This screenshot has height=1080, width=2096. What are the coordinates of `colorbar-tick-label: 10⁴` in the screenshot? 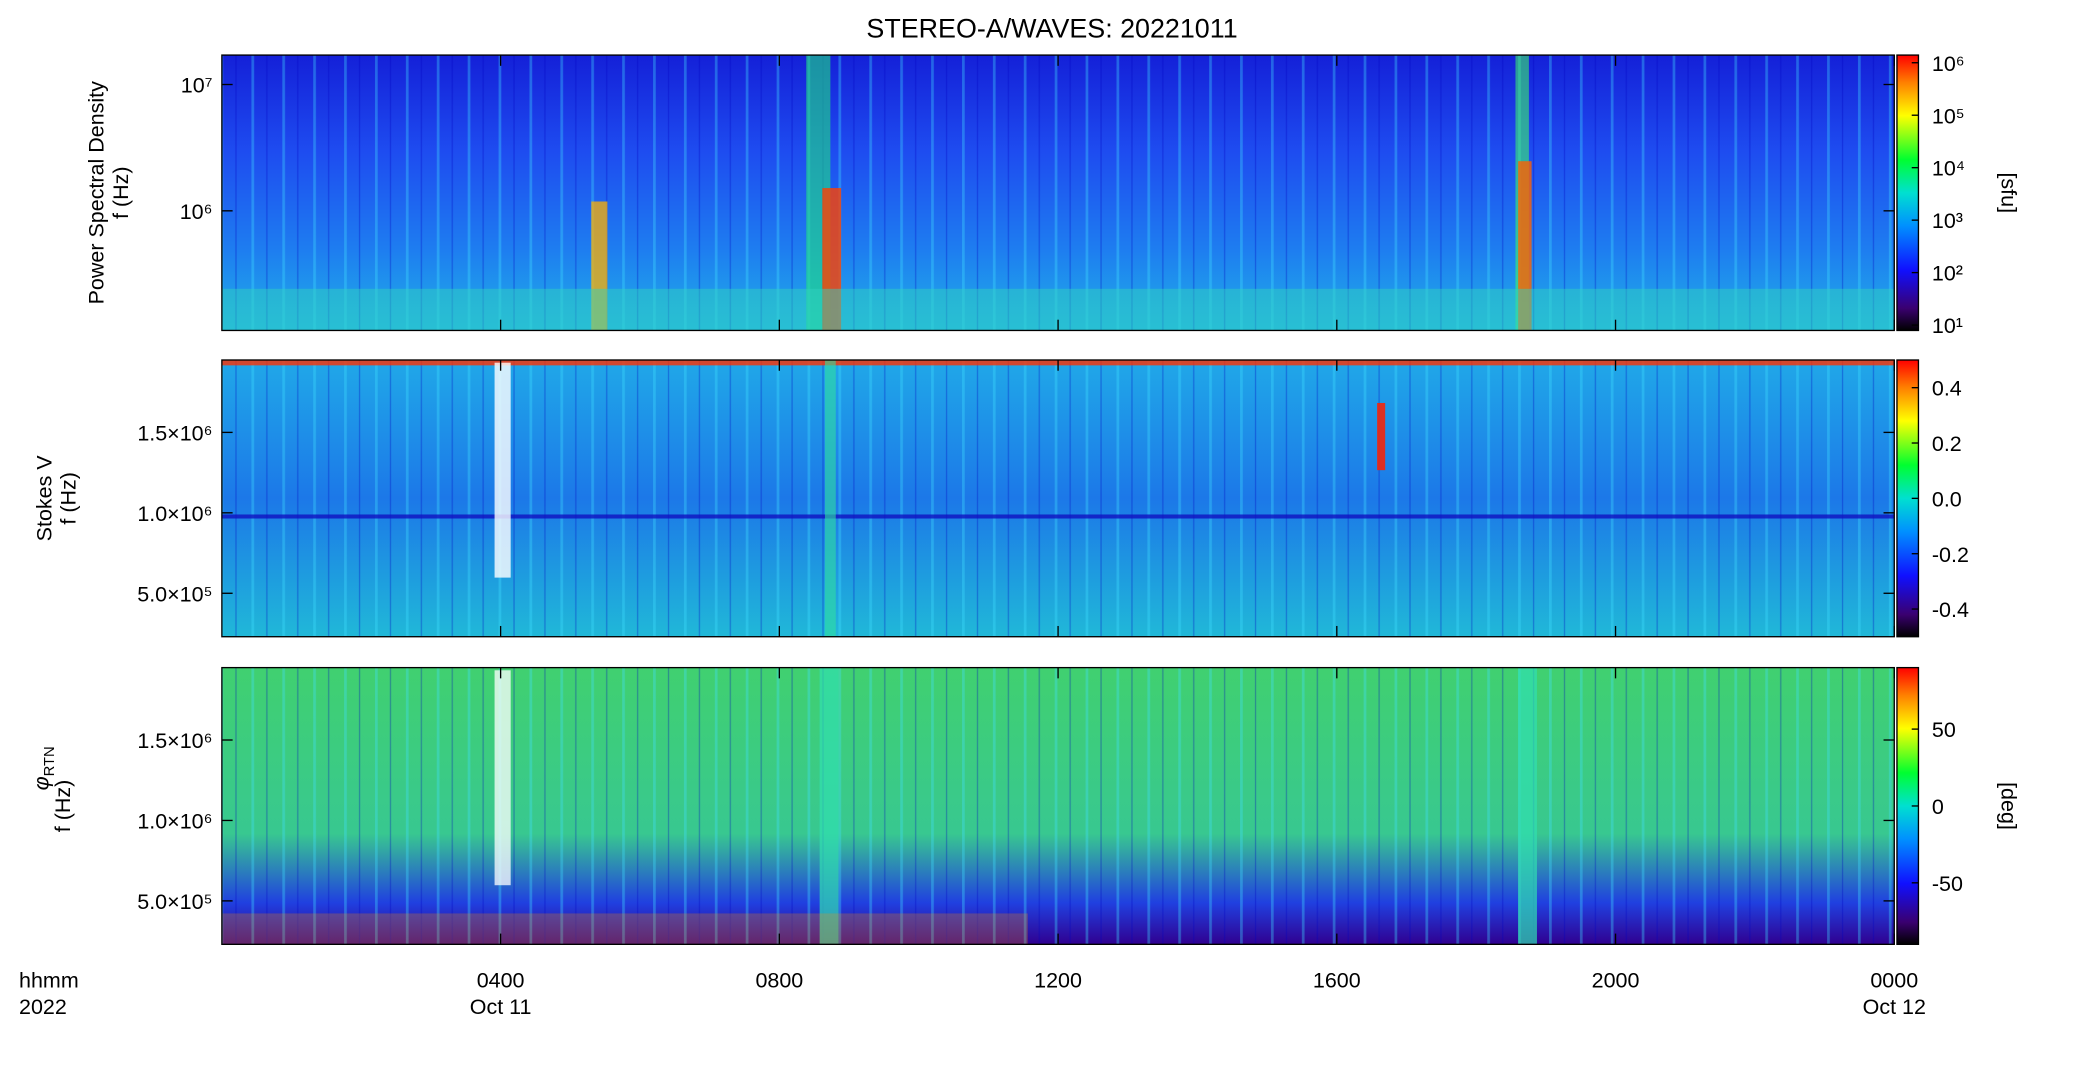 It's located at (1948, 169).